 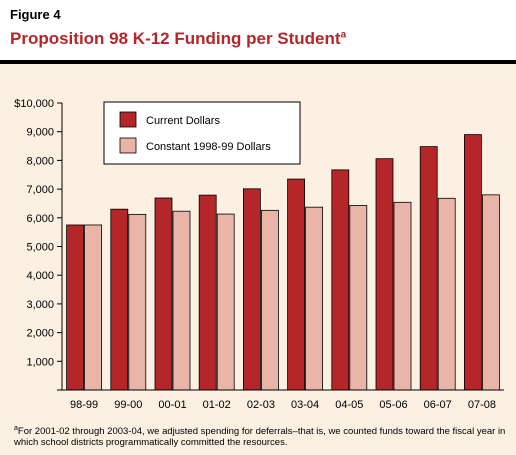 What do you see at coordinates (40, 133) in the screenshot?
I see `y-tick-label: 9,000` at bounding box center [40, 133].